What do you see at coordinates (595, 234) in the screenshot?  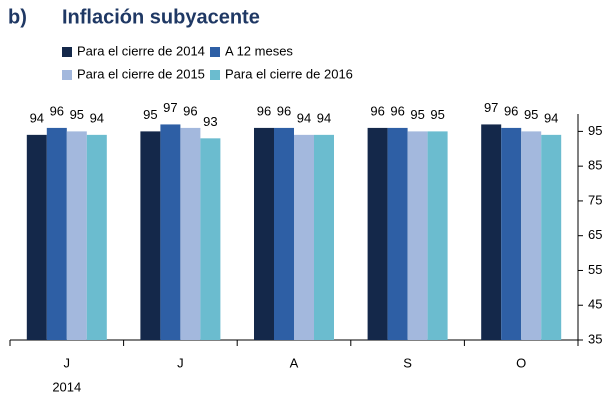 I see `y-tick-label: 65` at bounding box center [595, 234].